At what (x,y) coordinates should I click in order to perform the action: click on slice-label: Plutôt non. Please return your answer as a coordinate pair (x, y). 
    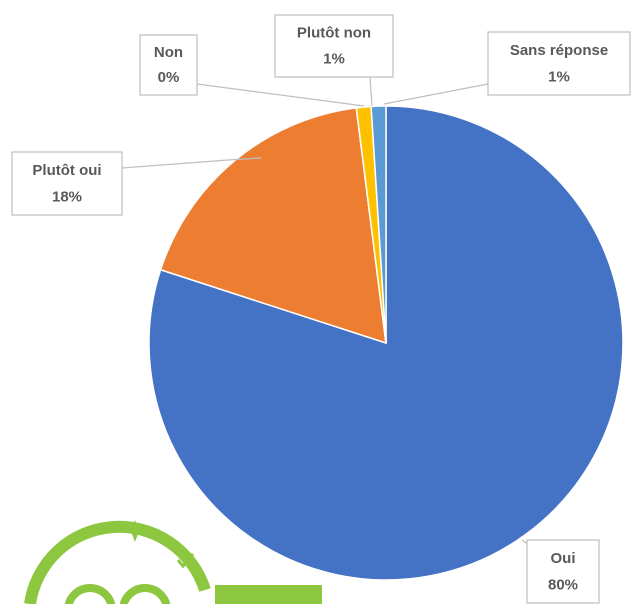
    Looking at the image, I should click on (334, 33).